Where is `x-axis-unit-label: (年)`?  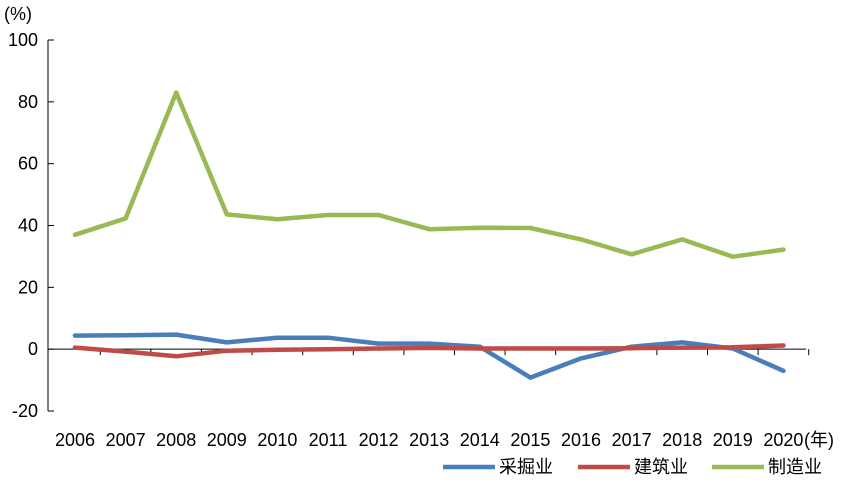 x-axis-unit-label: (年) is located at coordinates (819, 440).